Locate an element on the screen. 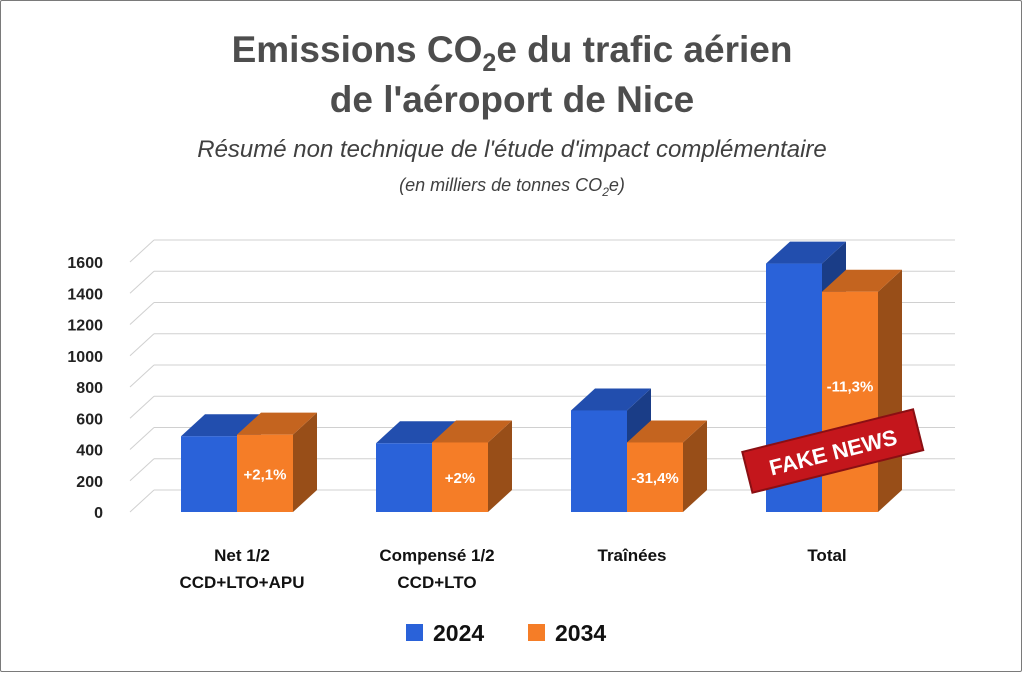 Image resolution: width=1024 pixels, height=674 pixels. annotation-3: -11,3% is located at coordinates (850, 387).